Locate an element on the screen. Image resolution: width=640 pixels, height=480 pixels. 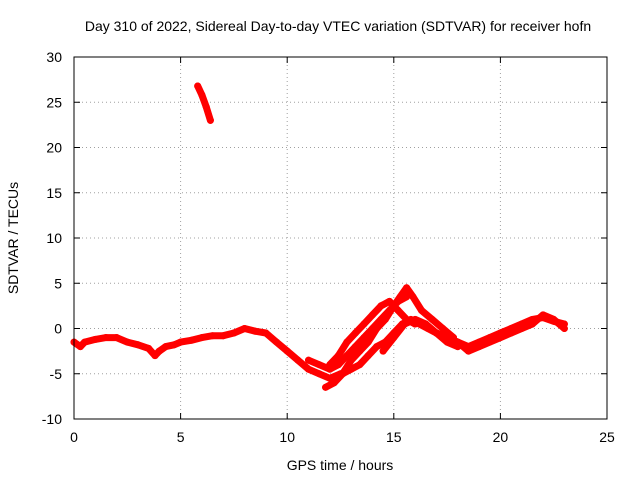
y-tick-label: 30 is located at coordinates (54, 57).